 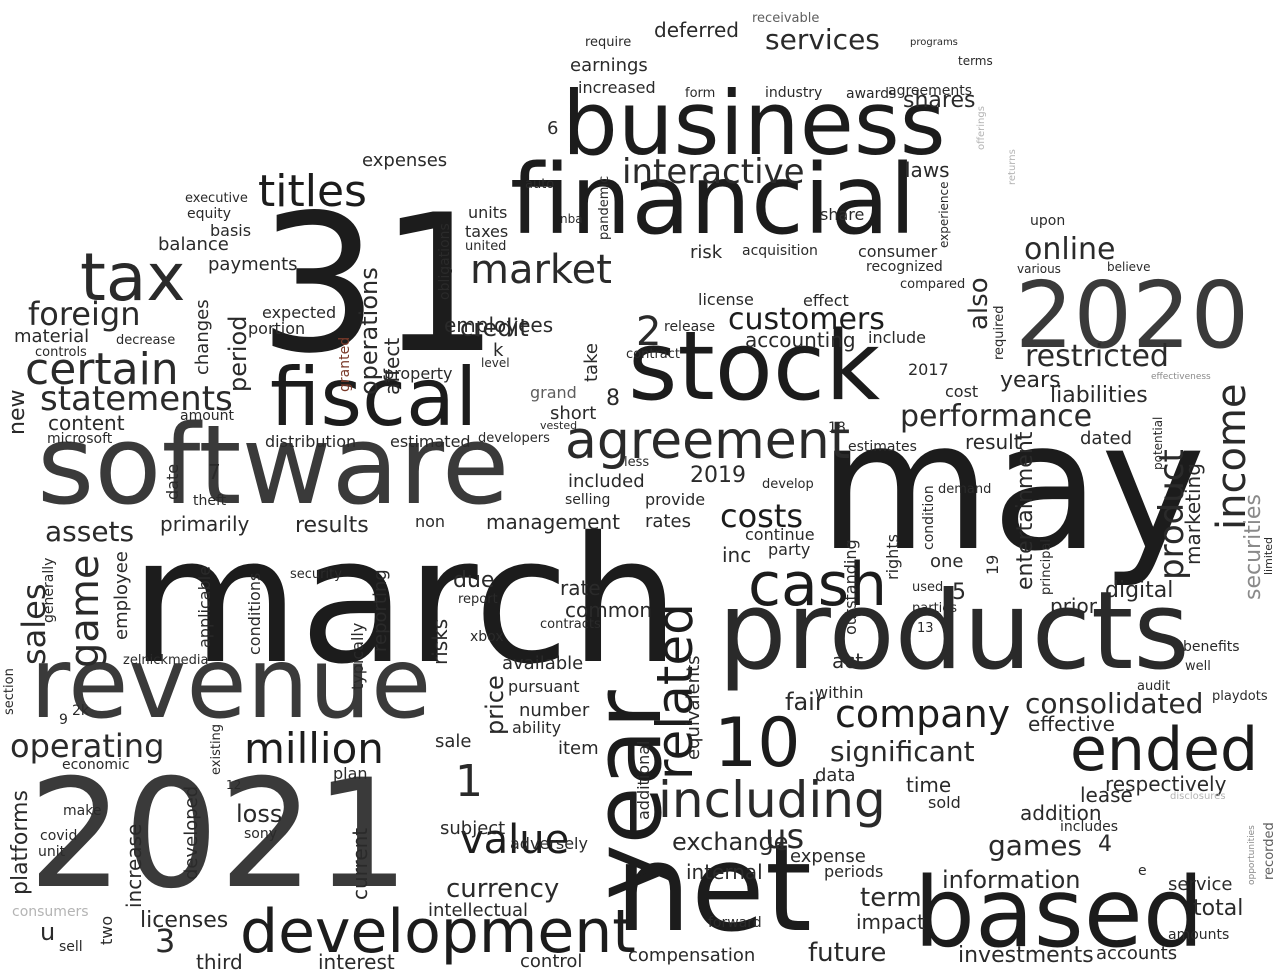 I want to click on word-portion: portion, so click(x=277, y=328).